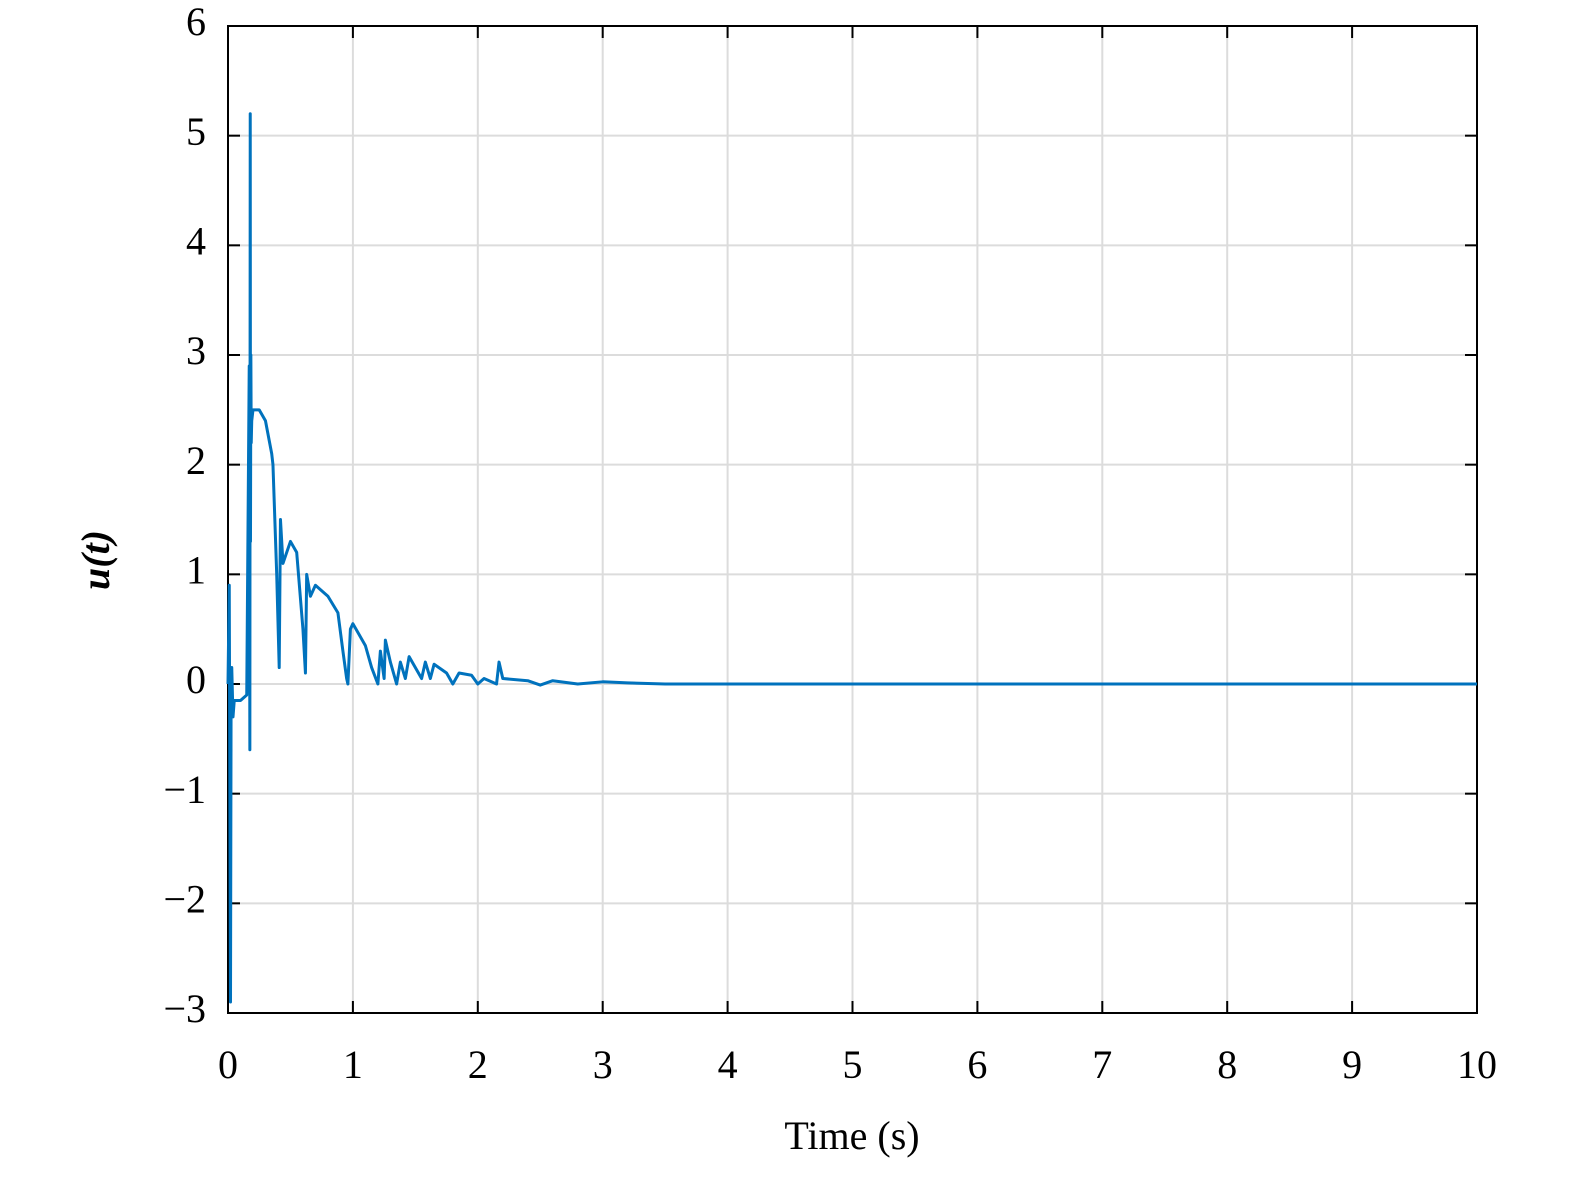  Describe the element at coordinates (851, 1135) in the screenshot. I see `x-axis-label: Time (s)` at that location.